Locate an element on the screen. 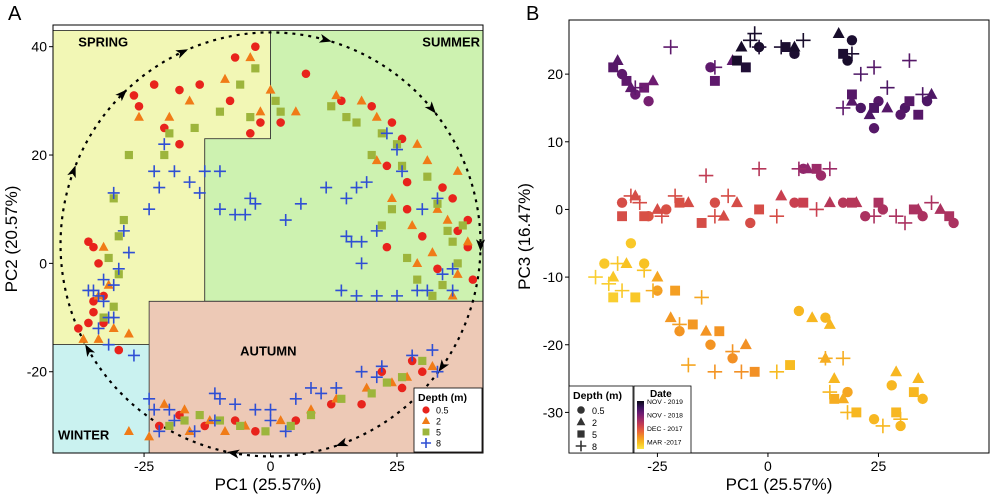 Image resolution: width=1000 pixels, height=496 pixels. panel-b-depth-legend: Depth (m) 0.5 2 5 8 is located at coordinates (601, 419).